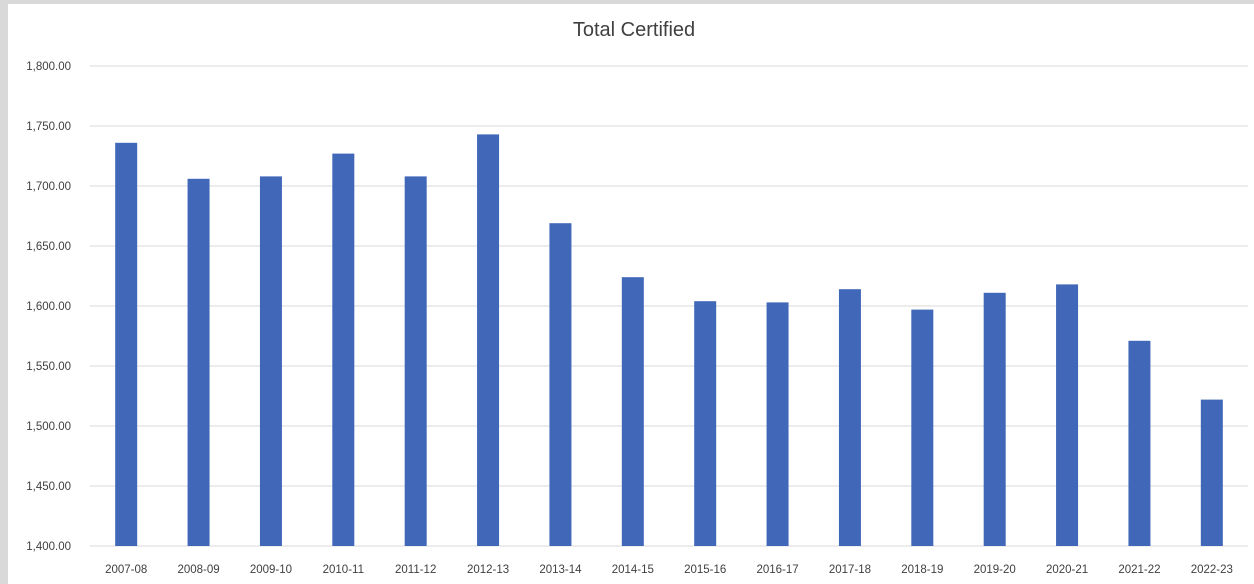 This screenshot has width=1254, height=584. What do you see at coordinates (48, 127) in the screenshot?
I see `y-tick-label: 1,750.00` at bounding box center [48, 127].